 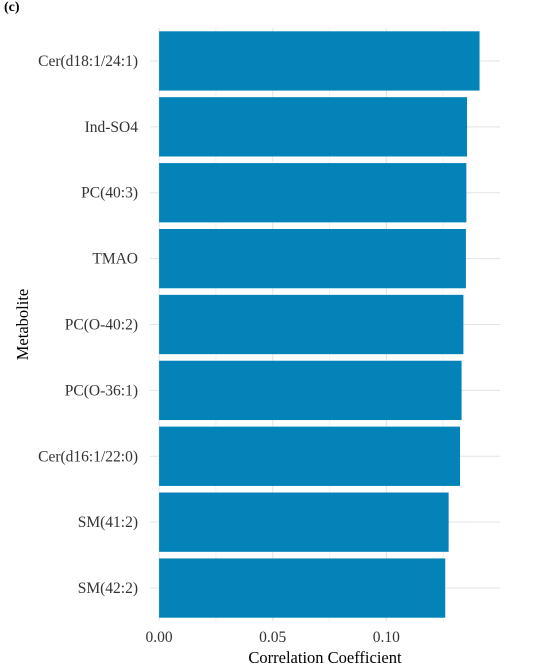 I want to click on x-tick-label: 0.05, so click(x=272, y=637).